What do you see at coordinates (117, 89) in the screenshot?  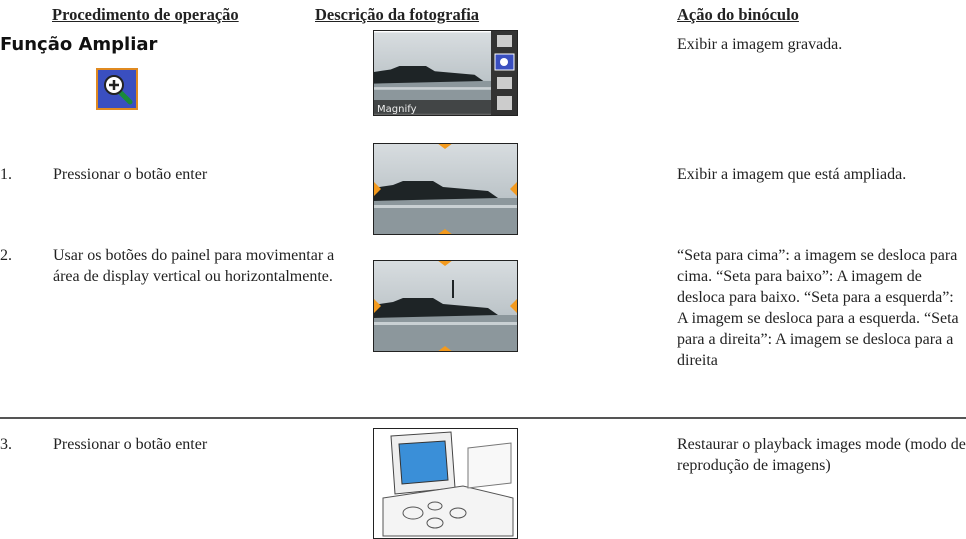 I see `magnify-icon` at bounding box center [117, 89].